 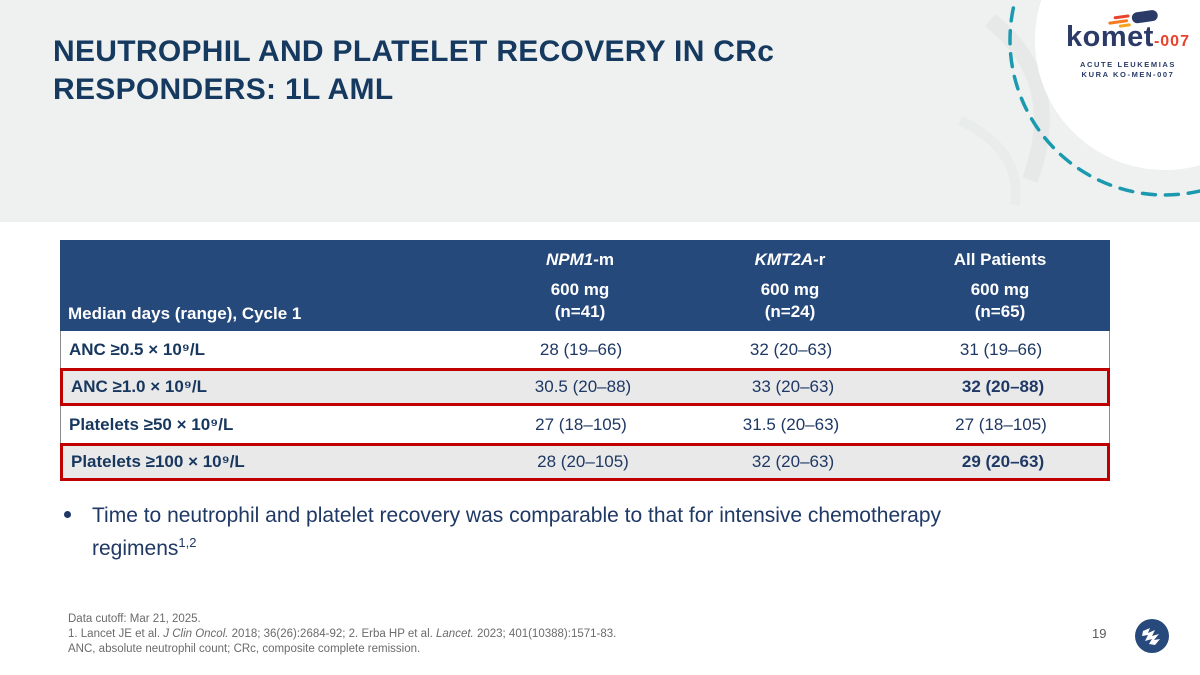 I want to click on table-header-all-patients: All Patients 600 mg (n=65), so click(x=1000, y=286).